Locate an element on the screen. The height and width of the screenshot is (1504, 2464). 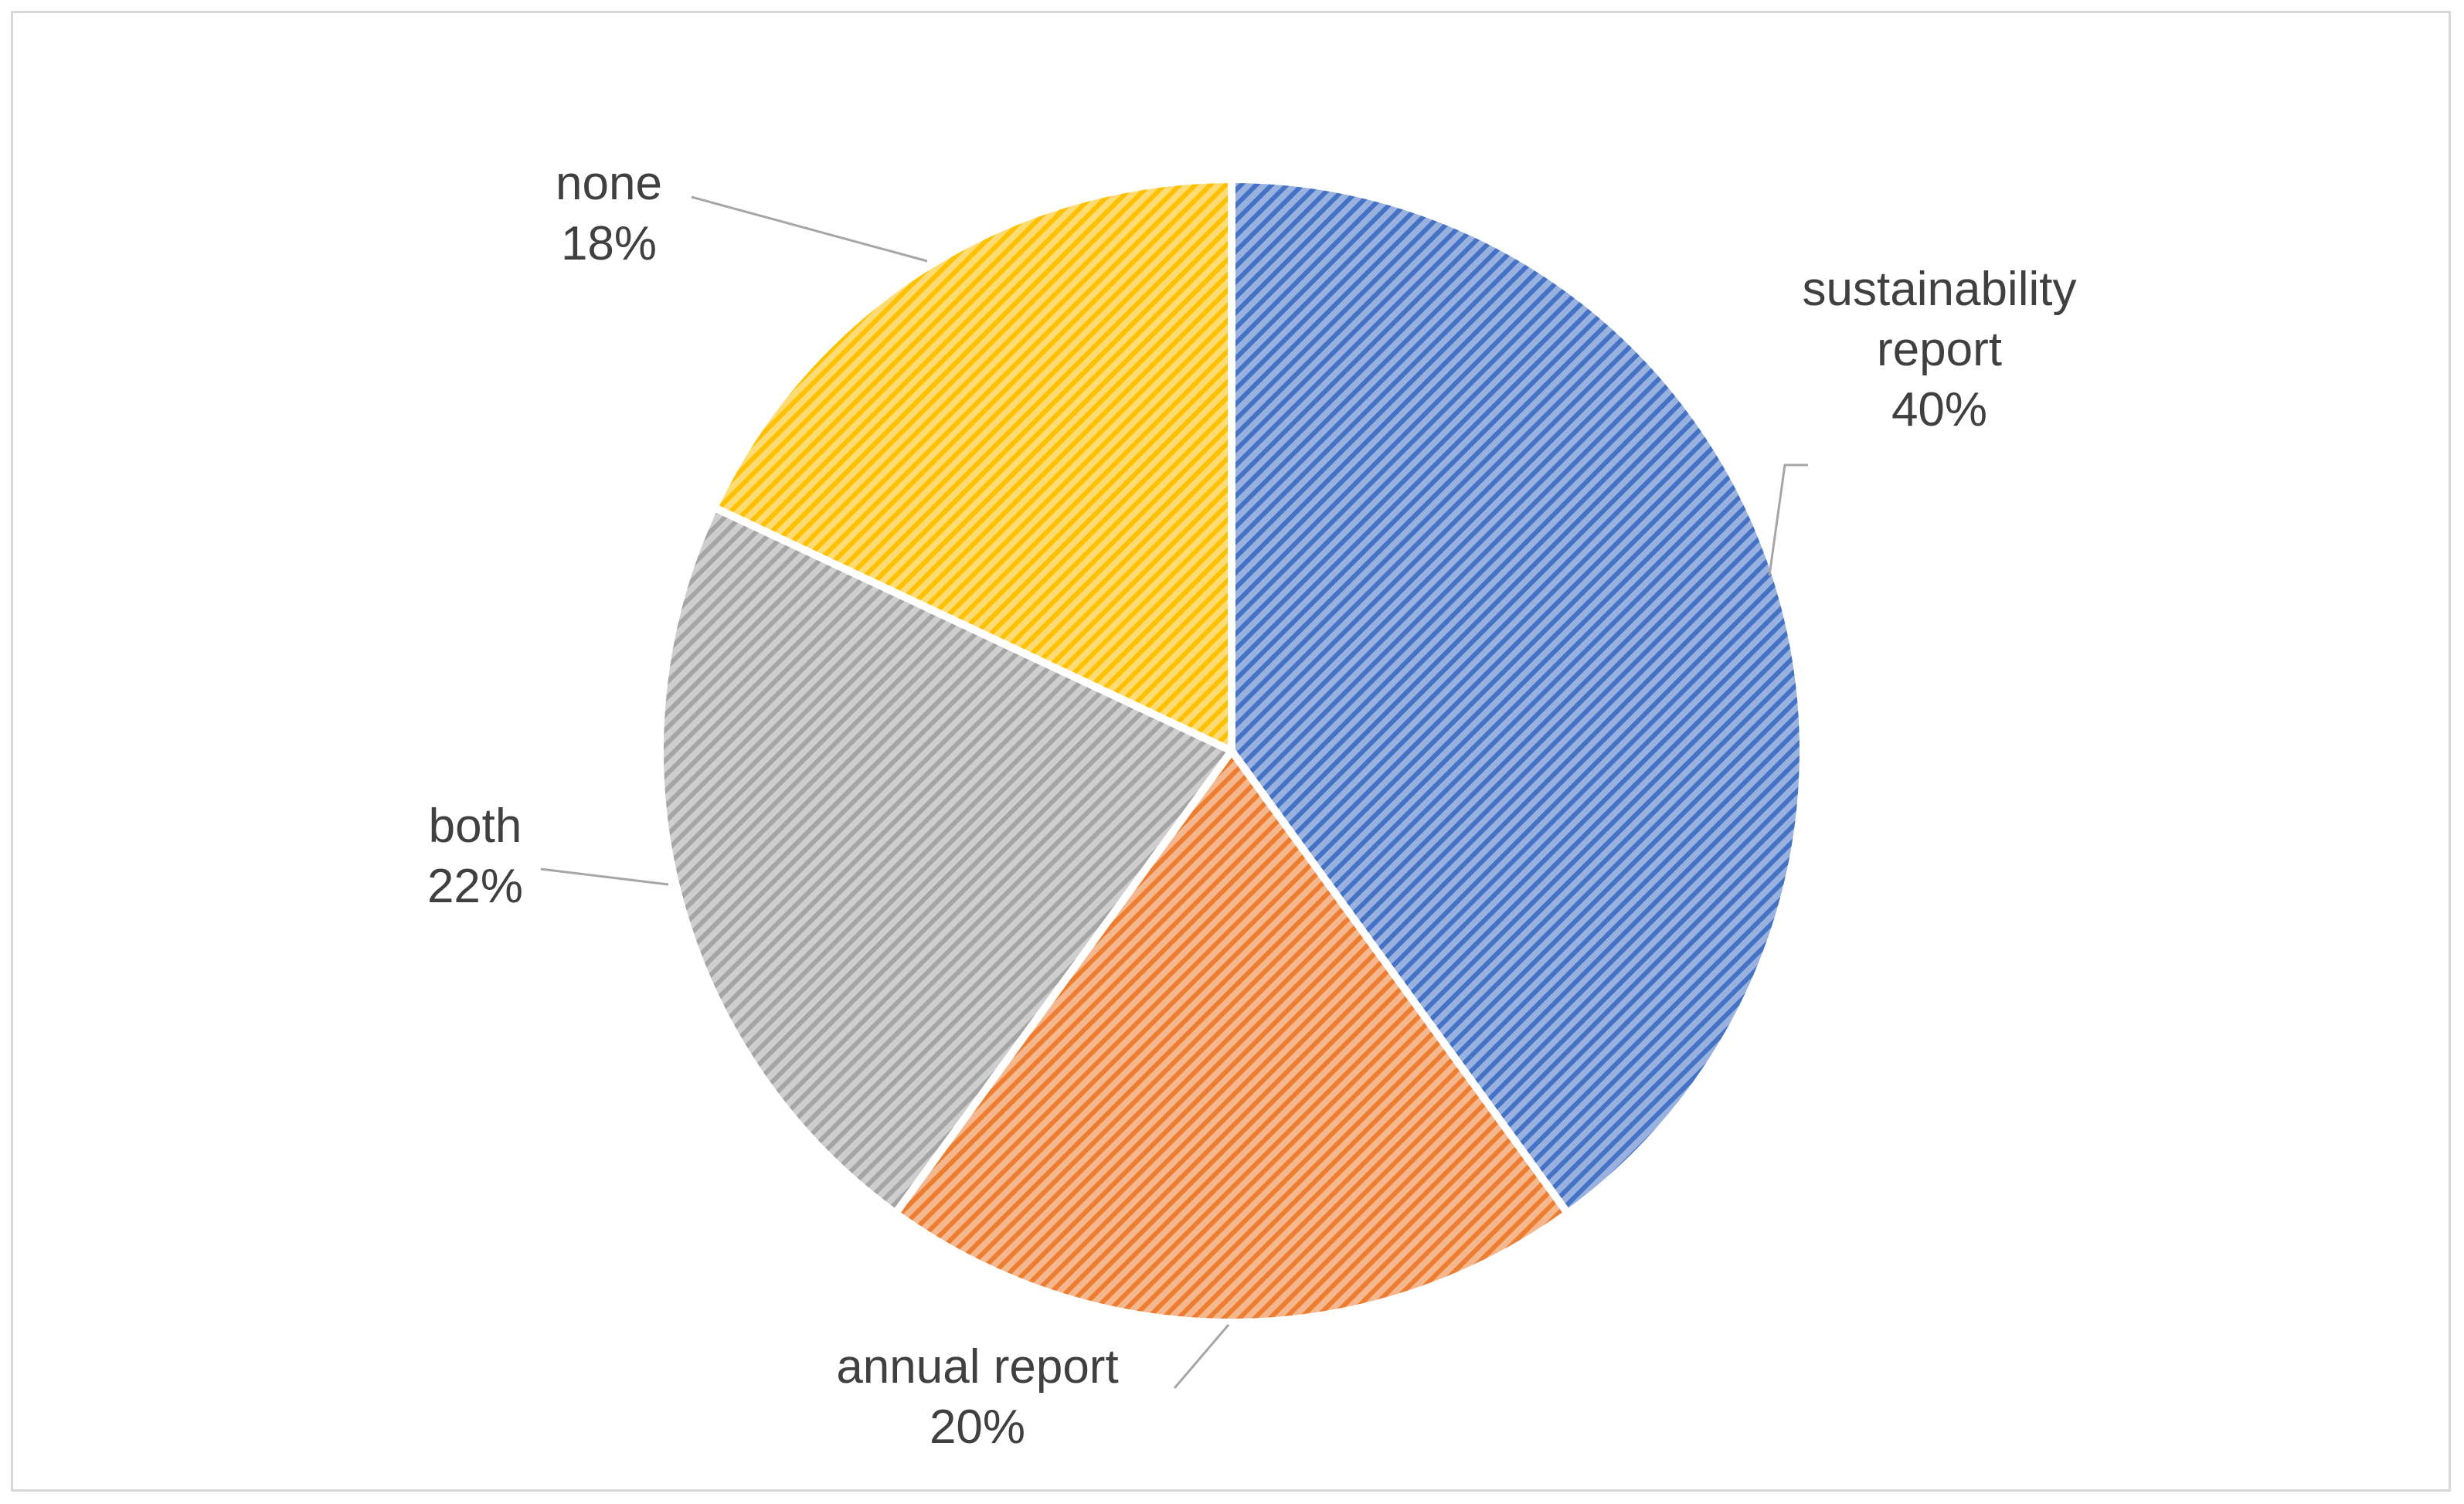
slice-value-label: 20% is located at coordinates (977, 1427).